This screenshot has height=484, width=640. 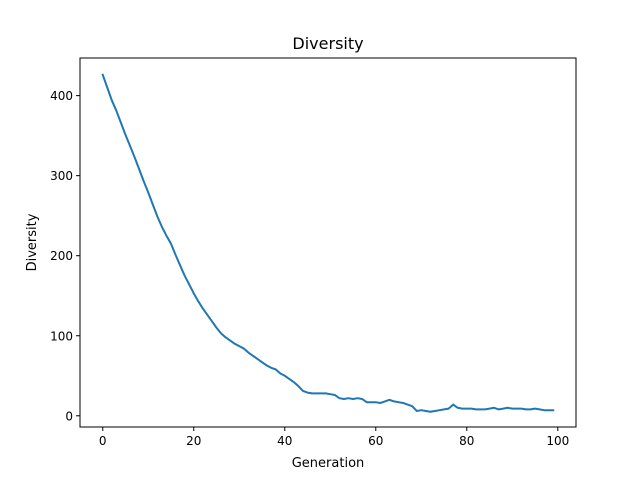 I want to click on y-tick-label: 200, so click(x=61, y=256).